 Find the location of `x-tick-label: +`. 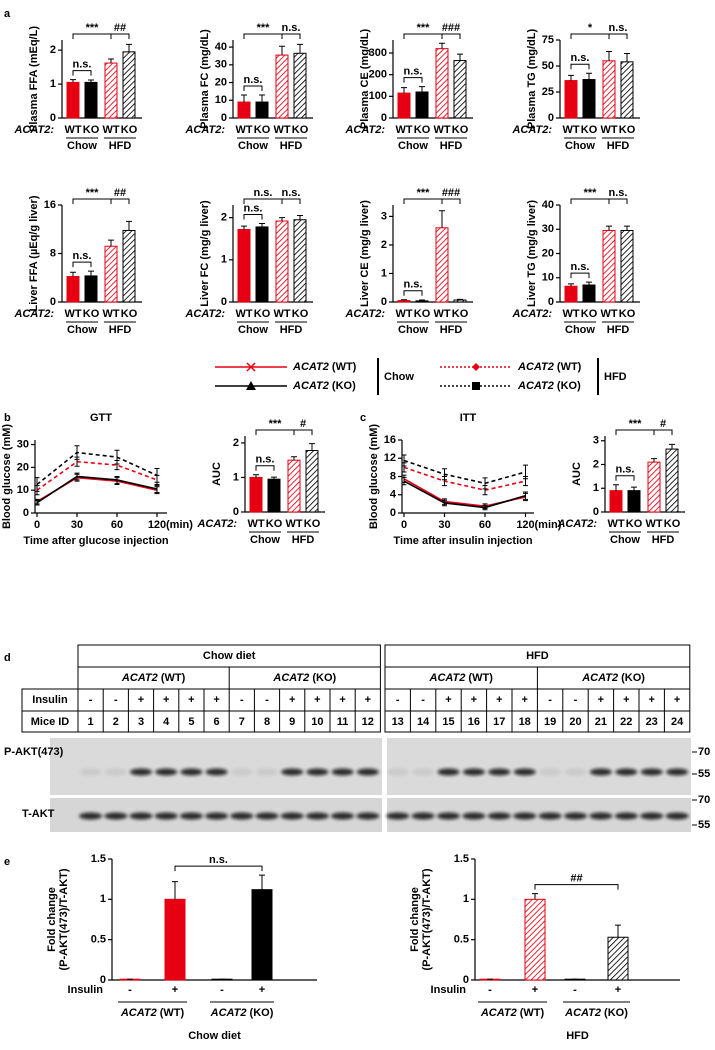

x-tick-label: + is located at coordinates (535, 990).